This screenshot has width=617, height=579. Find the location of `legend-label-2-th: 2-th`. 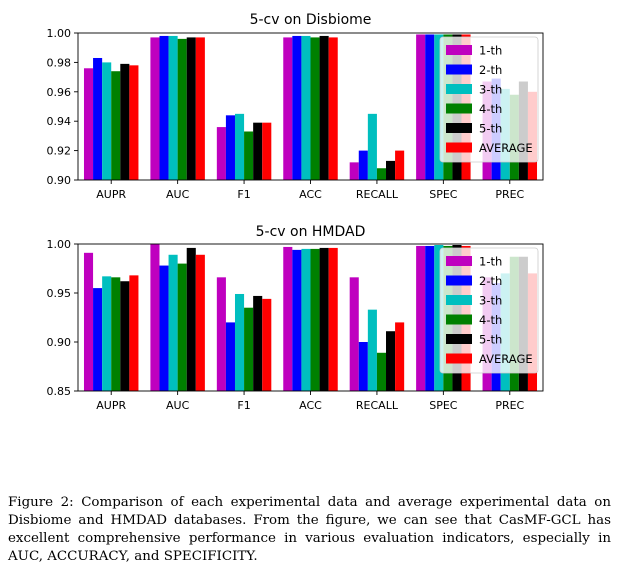

legend-label-2-th: 2-th is located at coordinates (490, 70).